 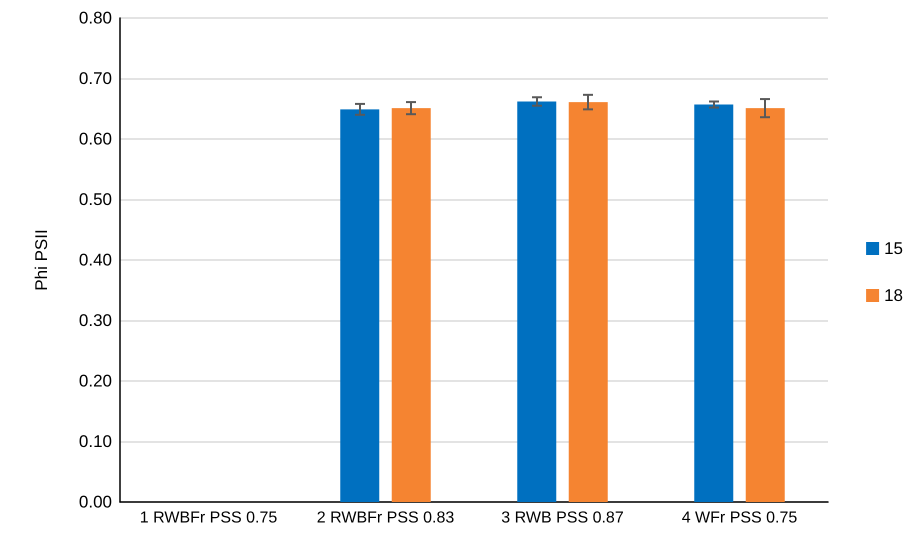 I want to click on y-tick-label: 0.60, so click(x=95, y=139).